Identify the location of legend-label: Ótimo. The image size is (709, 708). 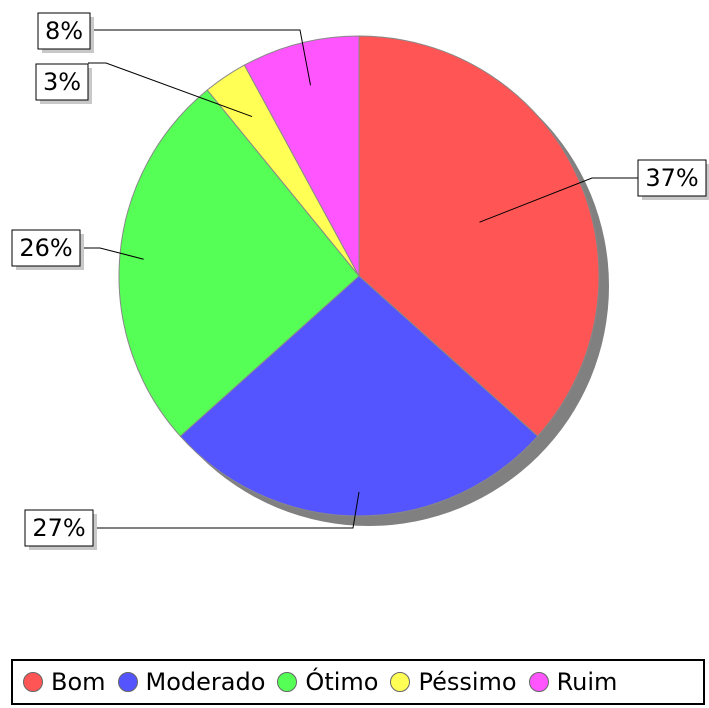
(342, 682).